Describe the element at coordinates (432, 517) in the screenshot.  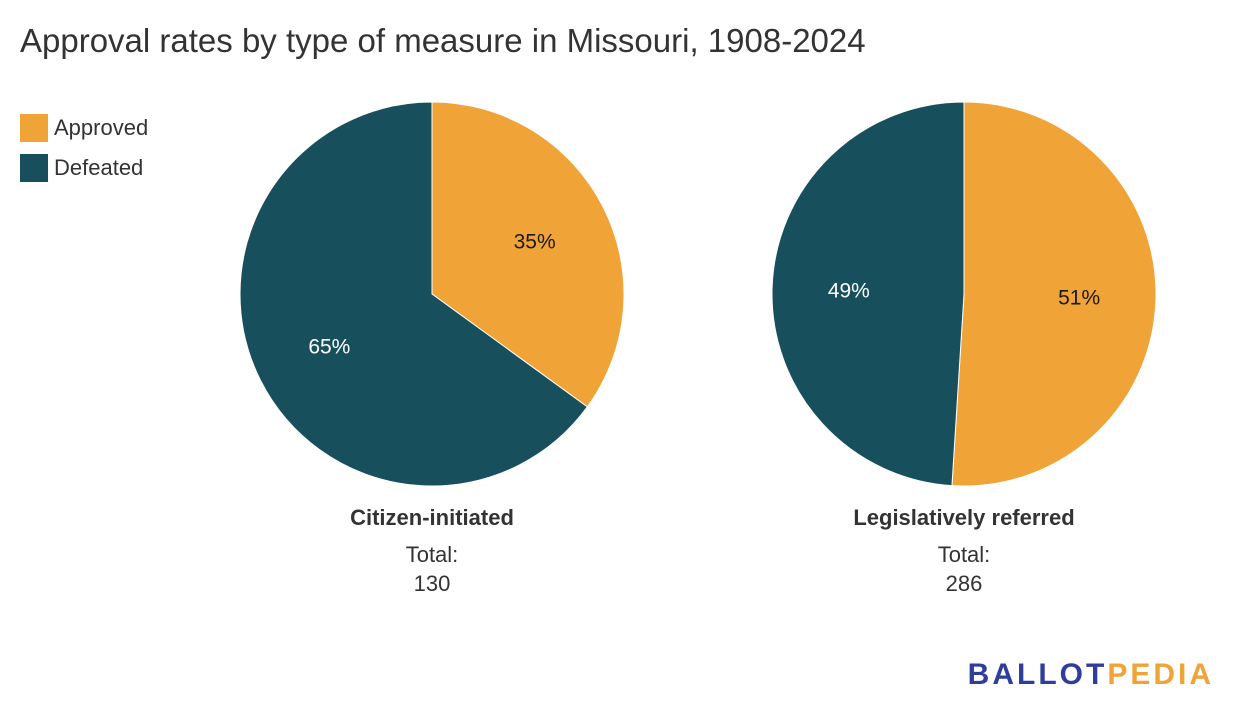
I see `chart-name-citizen-initiated: Citizen-initiated` at that location.